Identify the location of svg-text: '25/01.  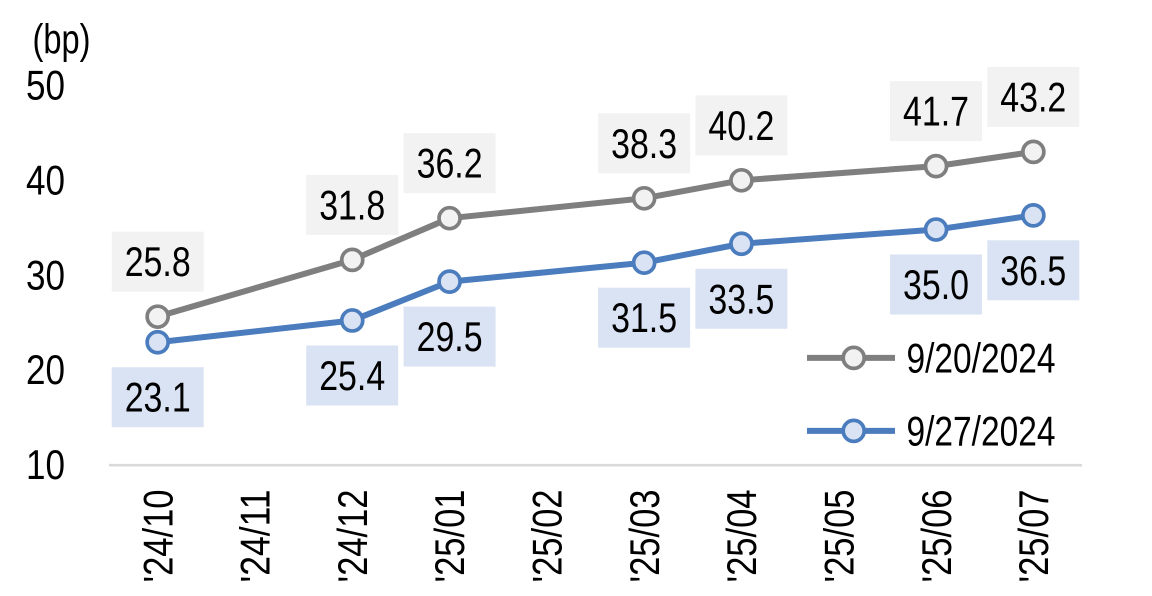
(449, 536).